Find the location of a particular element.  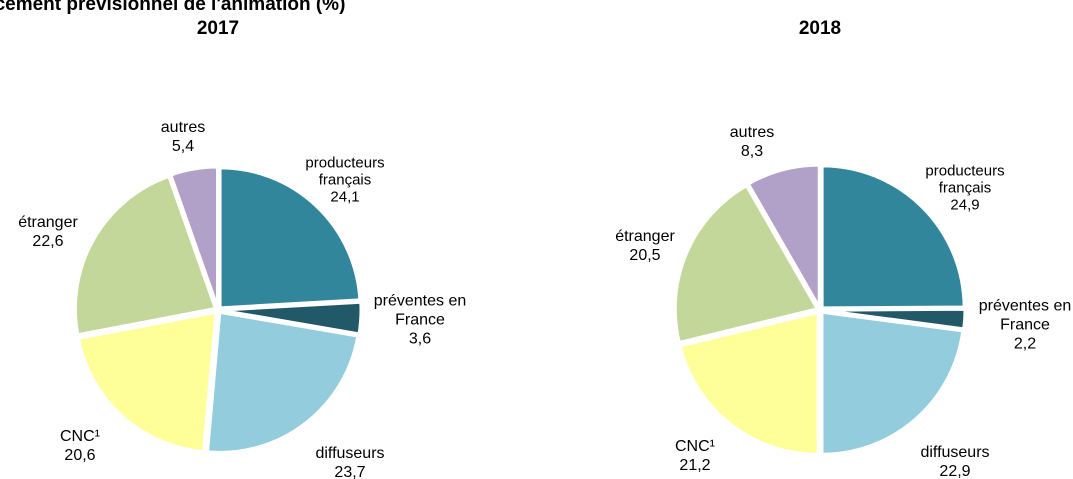

value-label: 20,6 is located at coordinates (80, 455).